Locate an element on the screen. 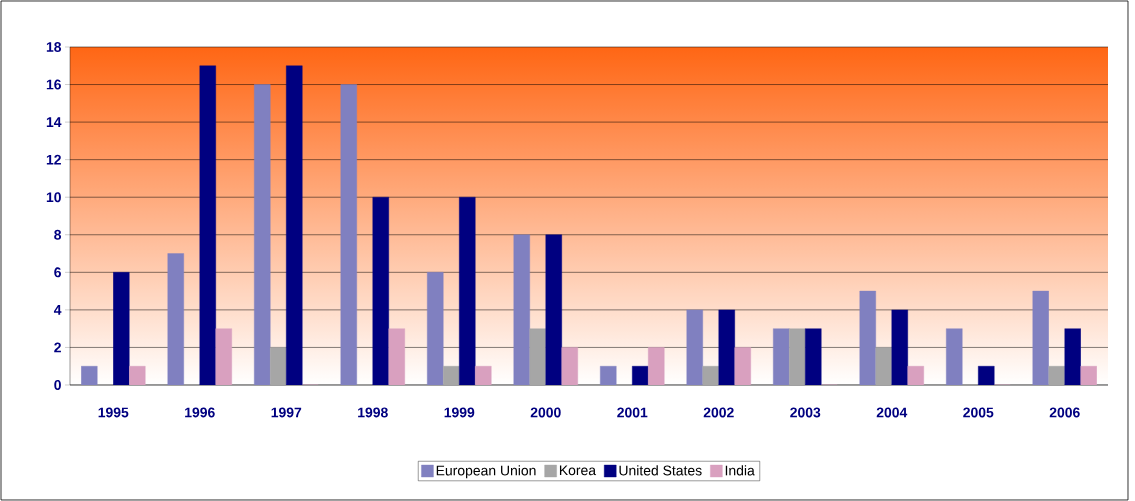 This screenshot has width=1135, height=501. x-tick-label: 2006 is located at coordinates (1064, 412).